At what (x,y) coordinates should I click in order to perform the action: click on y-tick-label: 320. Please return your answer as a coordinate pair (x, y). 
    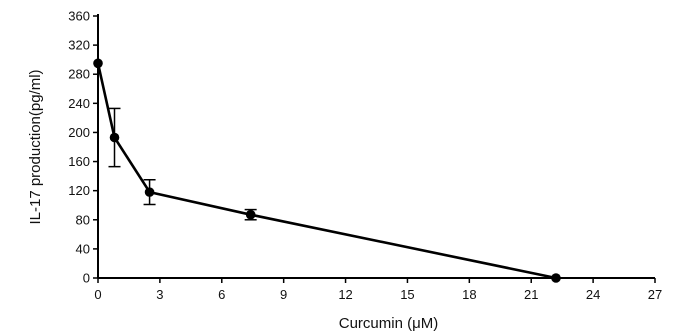
    Looking at the image, I should click on (79, 45).